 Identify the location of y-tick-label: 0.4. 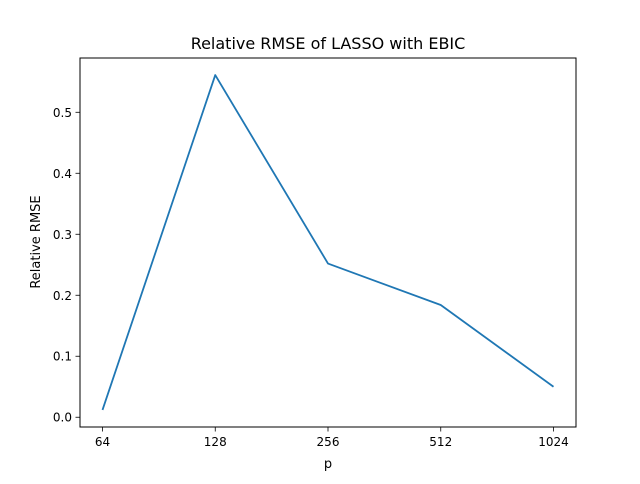
(62, 174).